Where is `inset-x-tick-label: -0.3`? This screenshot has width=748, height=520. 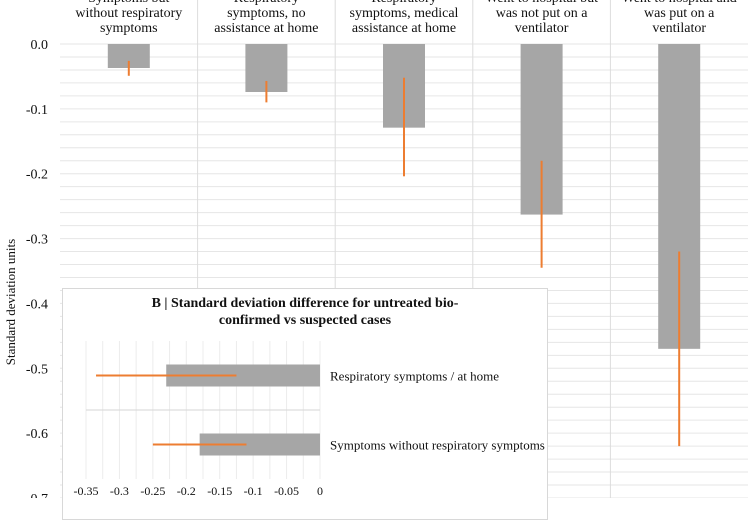
inset-x-tick-label: -0.3 is located at coordinates (119, 491).